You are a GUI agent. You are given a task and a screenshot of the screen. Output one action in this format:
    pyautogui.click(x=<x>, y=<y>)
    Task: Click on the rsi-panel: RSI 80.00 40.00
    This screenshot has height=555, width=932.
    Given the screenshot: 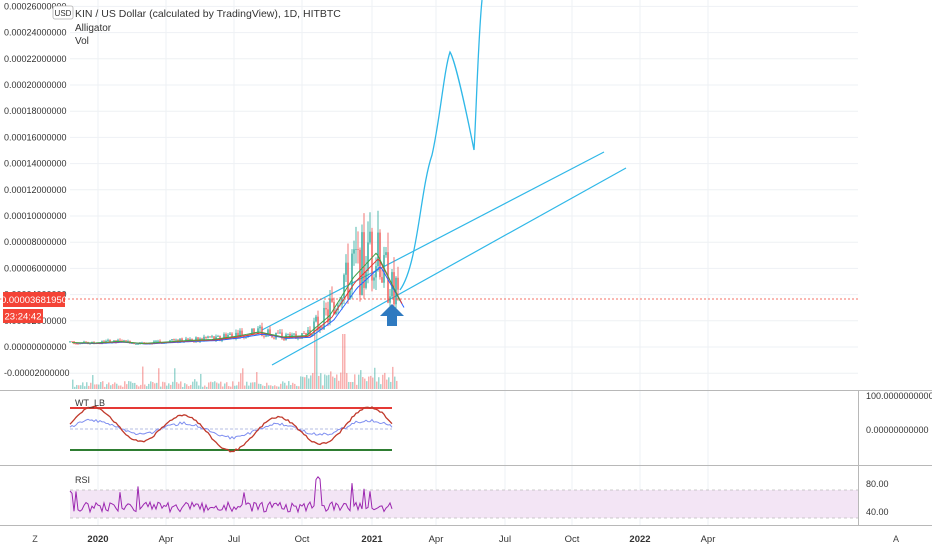 What is the action you would take?
    pyautogui.click(x=479, y=497)
    